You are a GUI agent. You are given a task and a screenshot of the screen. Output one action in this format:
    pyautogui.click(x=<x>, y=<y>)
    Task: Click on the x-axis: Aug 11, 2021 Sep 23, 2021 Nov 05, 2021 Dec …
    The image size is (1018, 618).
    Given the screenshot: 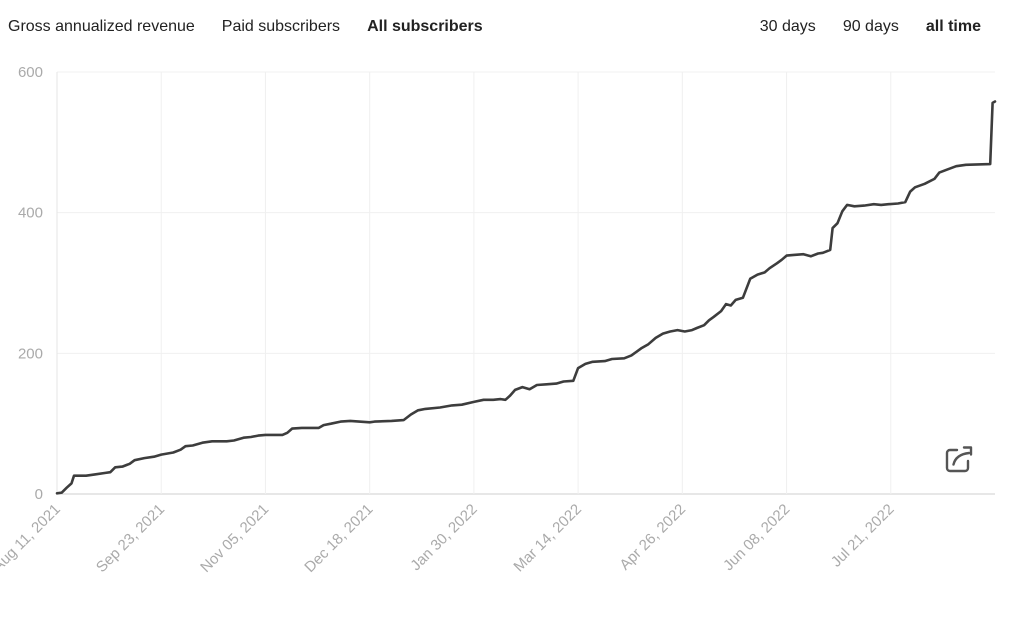 What is the action you would take?
    pyautogui.click(x=449, y=538)
    